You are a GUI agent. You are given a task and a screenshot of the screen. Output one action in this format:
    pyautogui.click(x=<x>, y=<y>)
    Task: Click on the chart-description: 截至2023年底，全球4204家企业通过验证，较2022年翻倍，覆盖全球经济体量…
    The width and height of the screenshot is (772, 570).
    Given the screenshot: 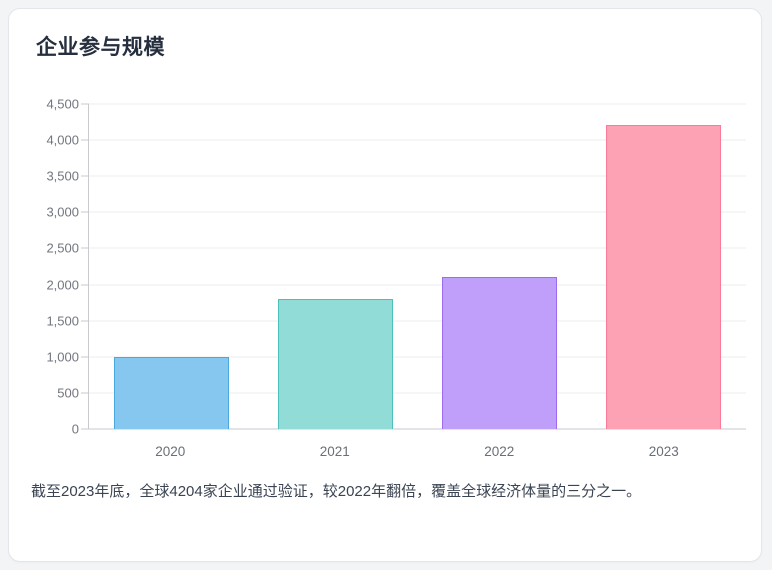 What is the action you would take?
    pyautogui.click(x=336, y=491)
    